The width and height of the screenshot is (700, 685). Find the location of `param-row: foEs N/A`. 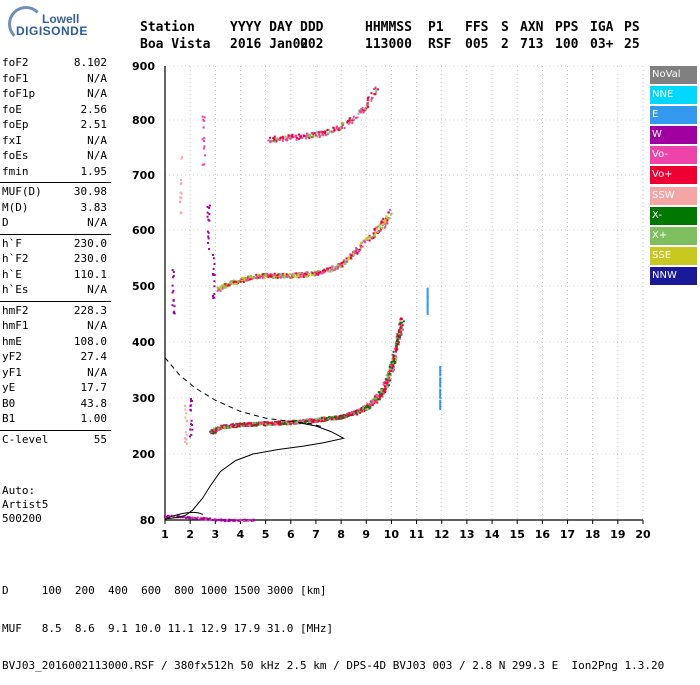

param-row: foEs N/A is located at coordinates (55, 157).